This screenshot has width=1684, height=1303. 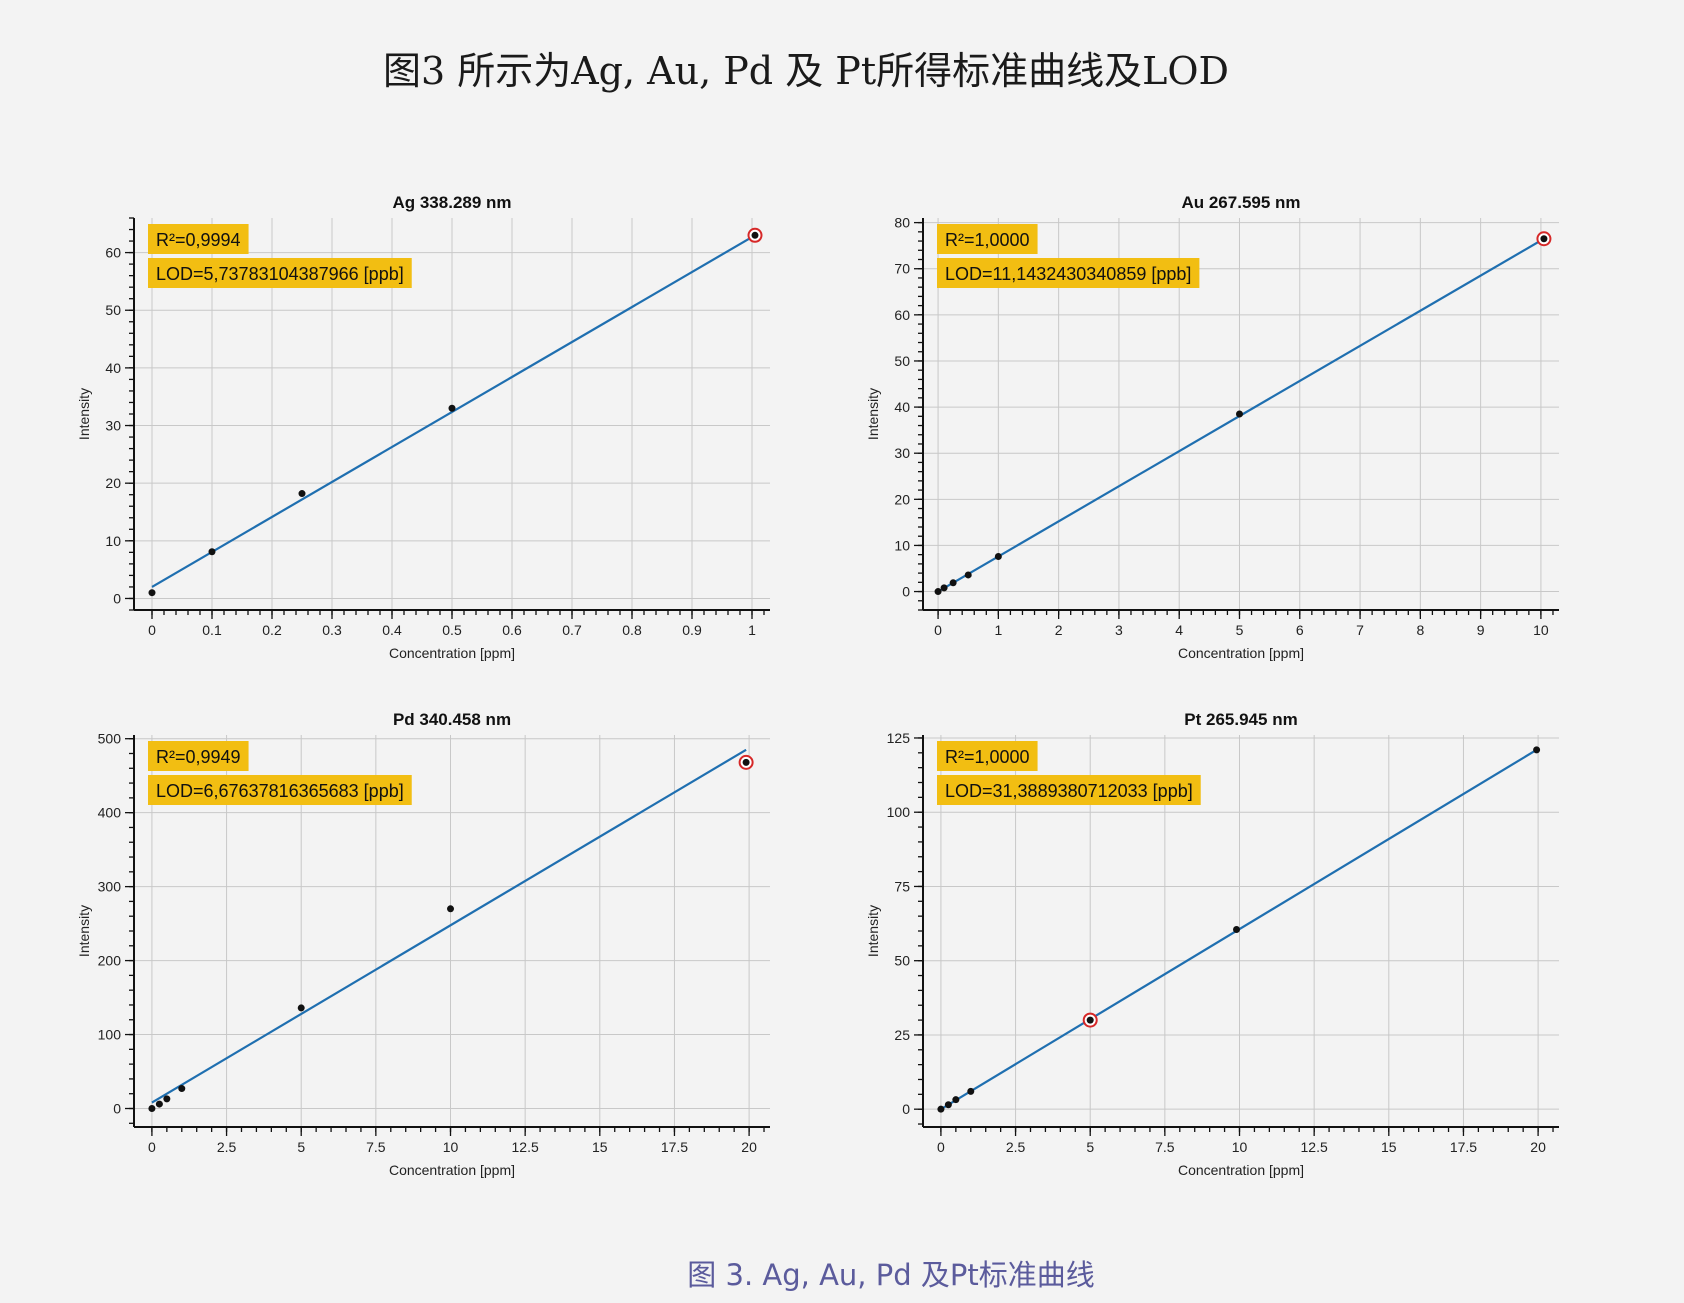 I want to click on badge-text: R²=0,9949, so click(x=198, y=757).